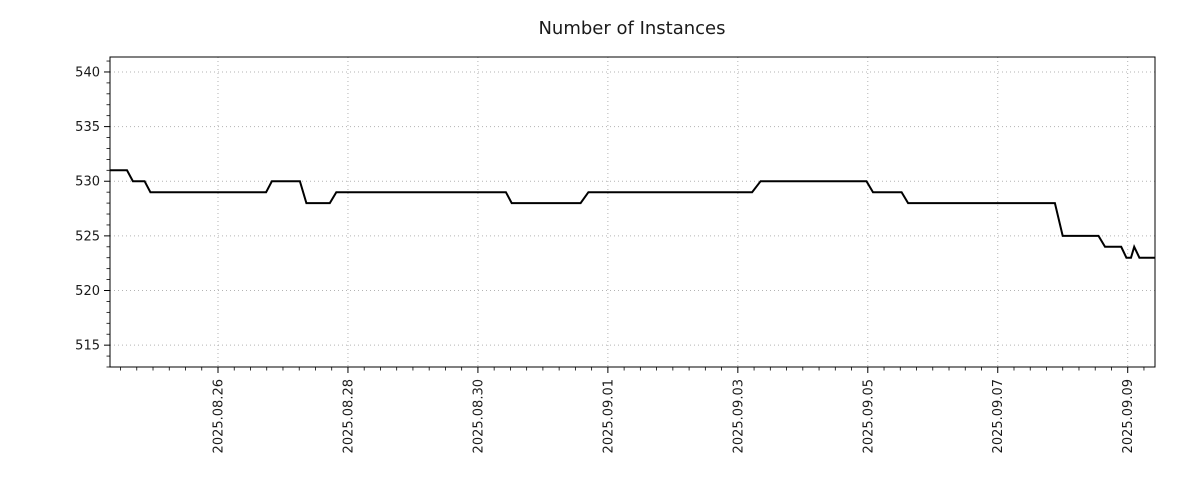  Describe the element at coordinates (87, 236) in the screenshot. I see `y-axis-tick-label: 525` at that location.